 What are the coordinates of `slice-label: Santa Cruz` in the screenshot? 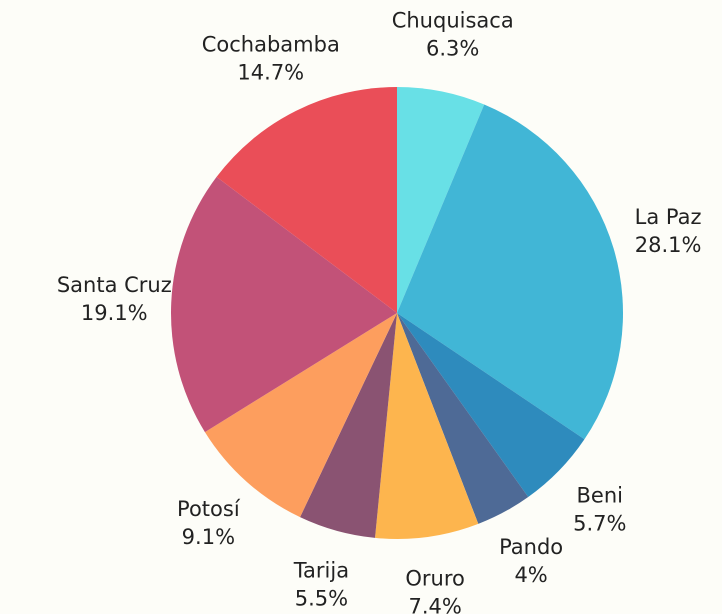 It's located at (114, 285).